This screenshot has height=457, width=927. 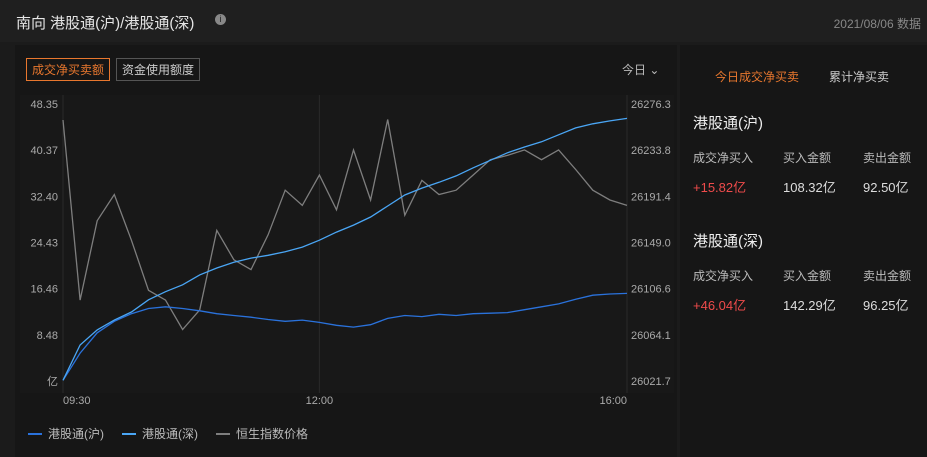 I want to click on y2-tick-label: 26191.4, so click(x=651, y=197).